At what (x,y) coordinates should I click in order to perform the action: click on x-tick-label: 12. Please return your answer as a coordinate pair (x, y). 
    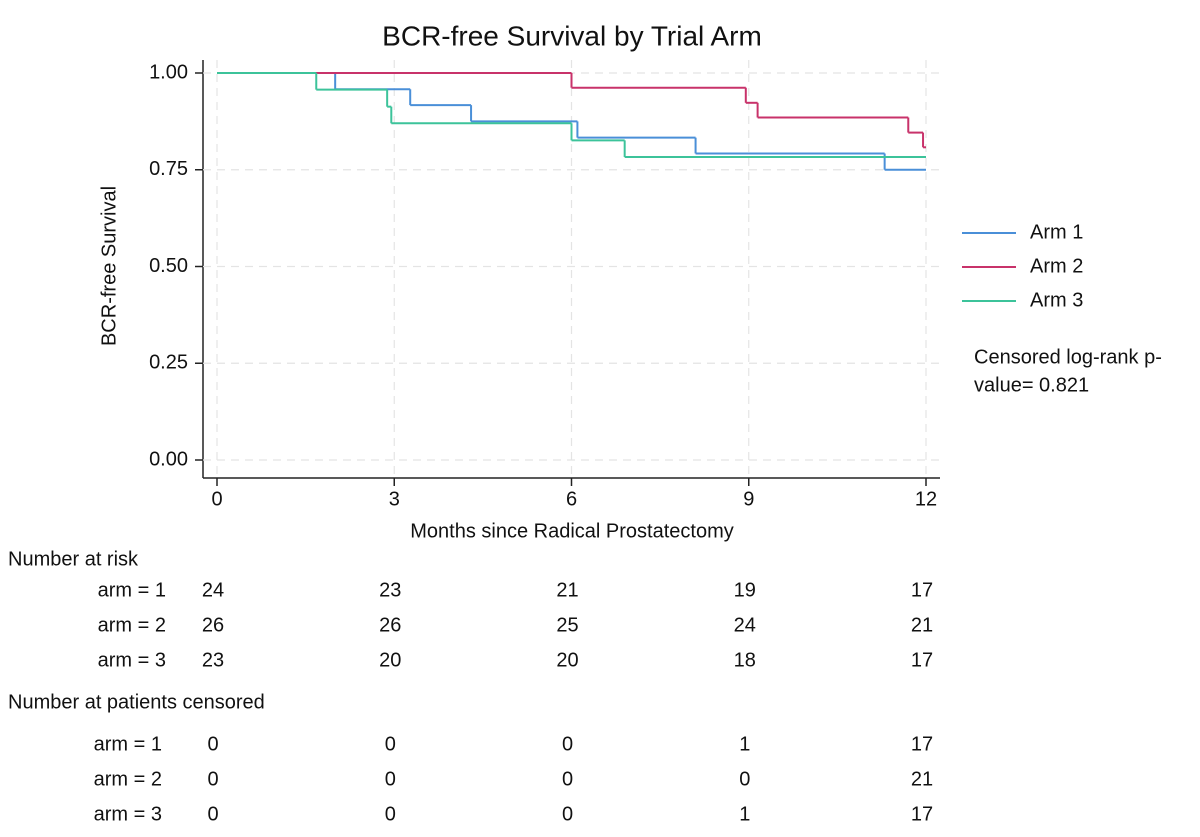
    Looking at the image, I should click on (926, 499).